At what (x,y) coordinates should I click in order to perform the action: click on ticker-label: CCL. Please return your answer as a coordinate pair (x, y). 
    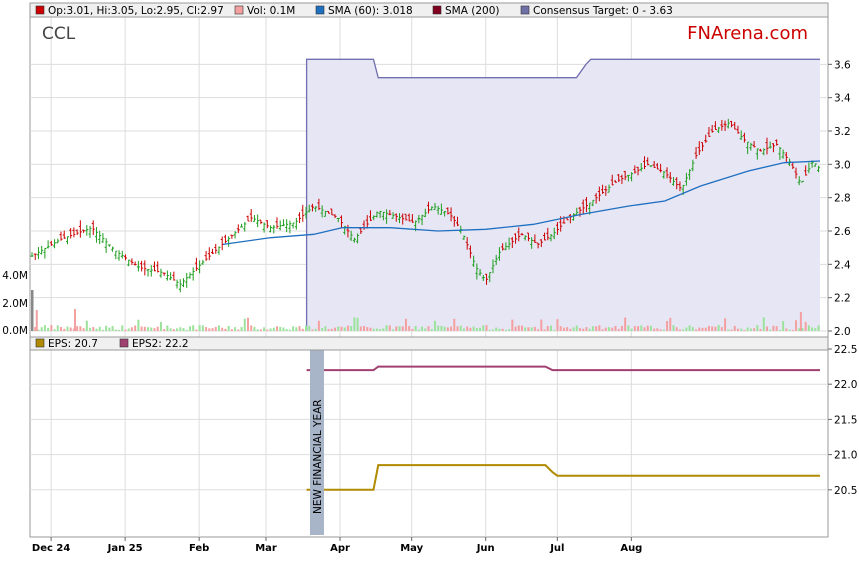
    Looking at the image, I should click on (59, 34).